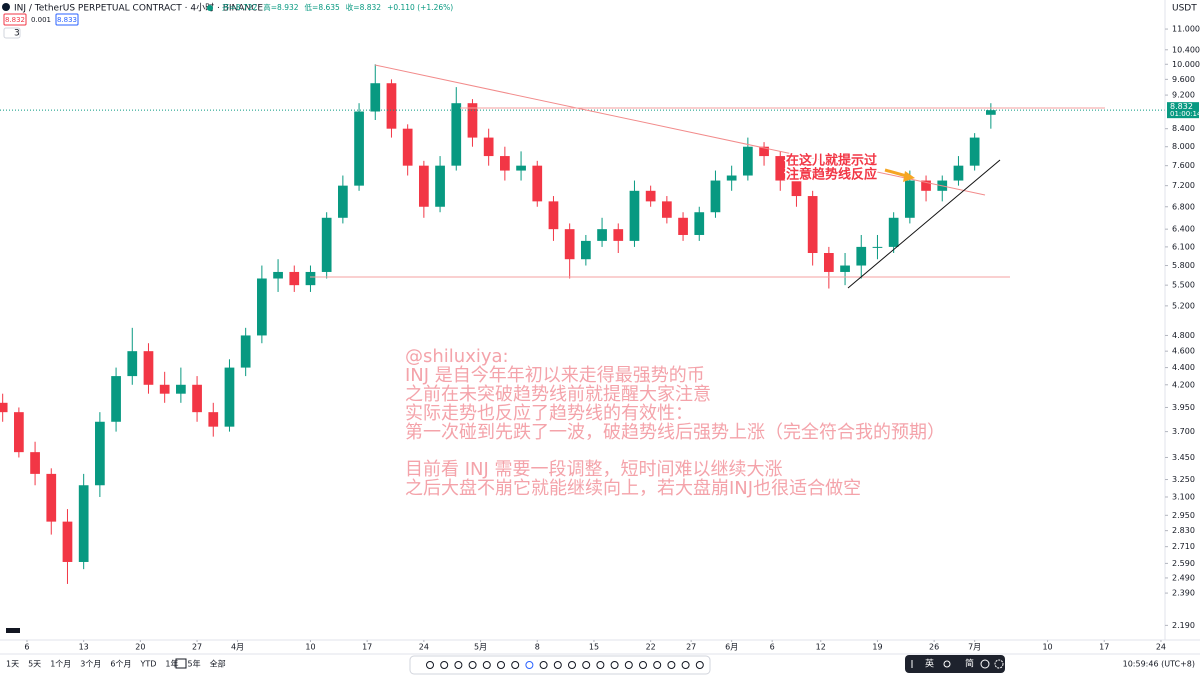  Describe the element at coordinates (985, 664) in the screenshot. I see `ime-emoji` at that location.